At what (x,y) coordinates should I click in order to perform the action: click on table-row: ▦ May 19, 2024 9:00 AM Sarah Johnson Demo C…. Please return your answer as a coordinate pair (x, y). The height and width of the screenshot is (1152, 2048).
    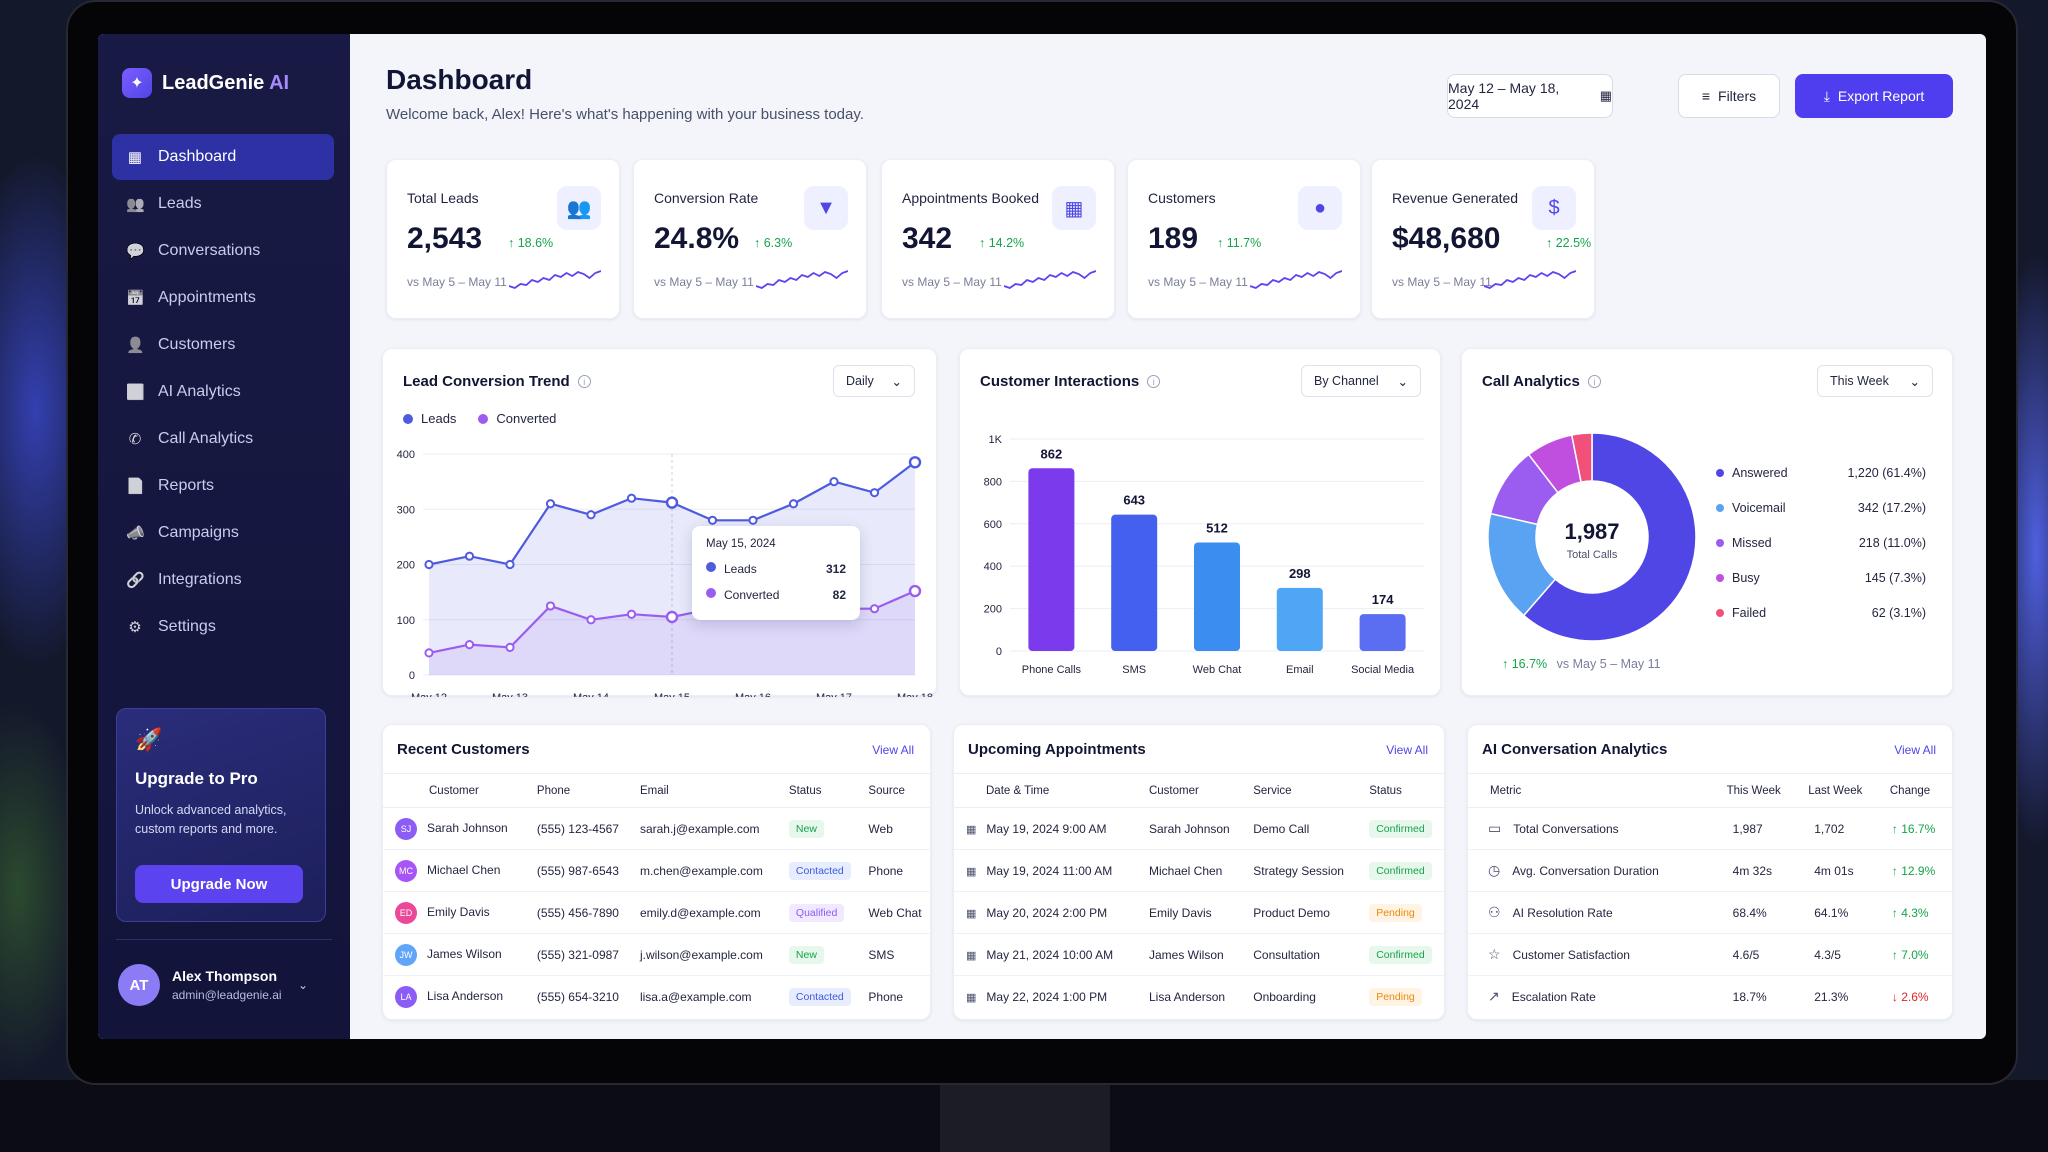
    Looking at the image, I should click on (1199, 828).